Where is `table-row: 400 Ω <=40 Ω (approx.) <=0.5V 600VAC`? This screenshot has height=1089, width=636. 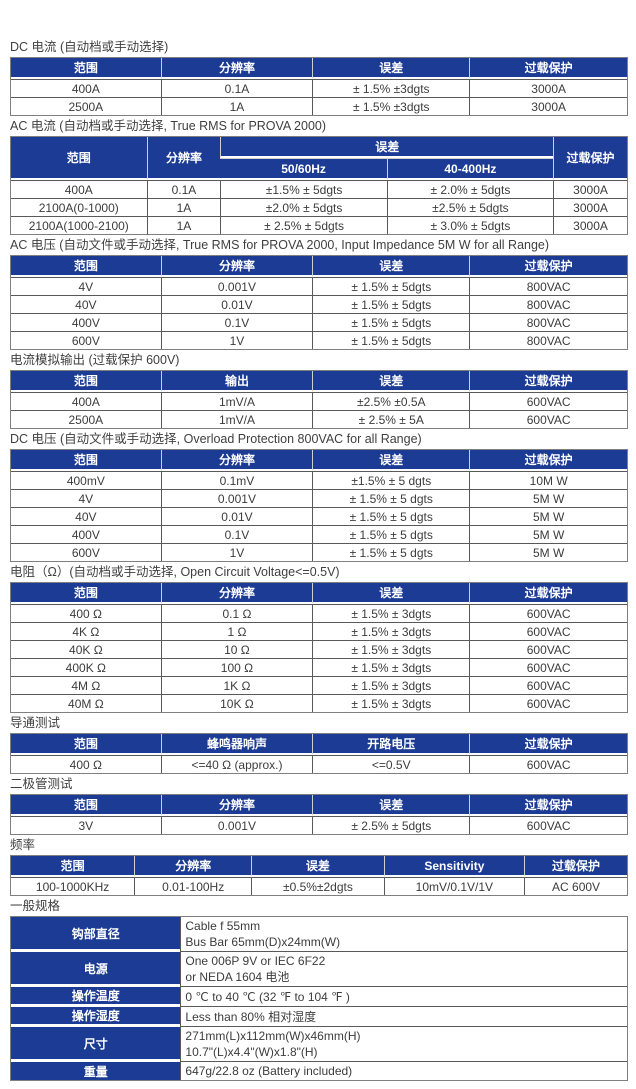
table-row: 400 Ω <=40 Ω (approx.) <=0.5V 600VAC is located at coordinates (319, 764).